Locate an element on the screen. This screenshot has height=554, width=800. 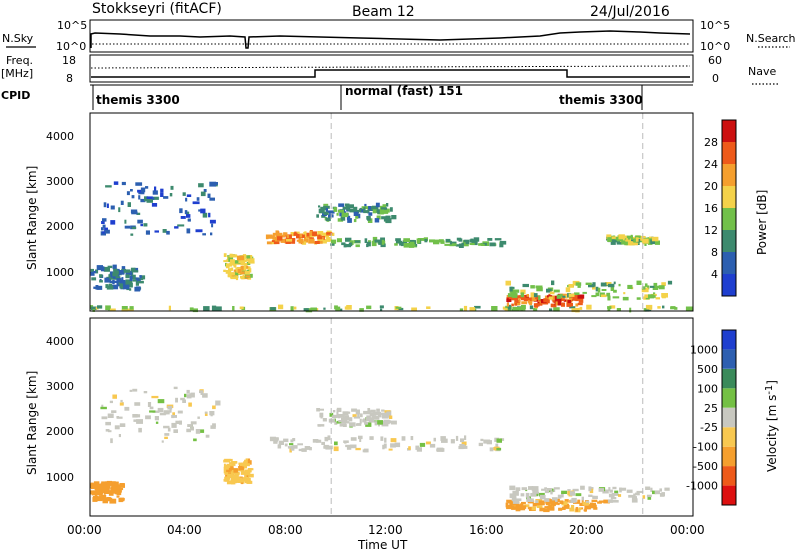
noise-sky-trace is located at coordinates (390, 39).